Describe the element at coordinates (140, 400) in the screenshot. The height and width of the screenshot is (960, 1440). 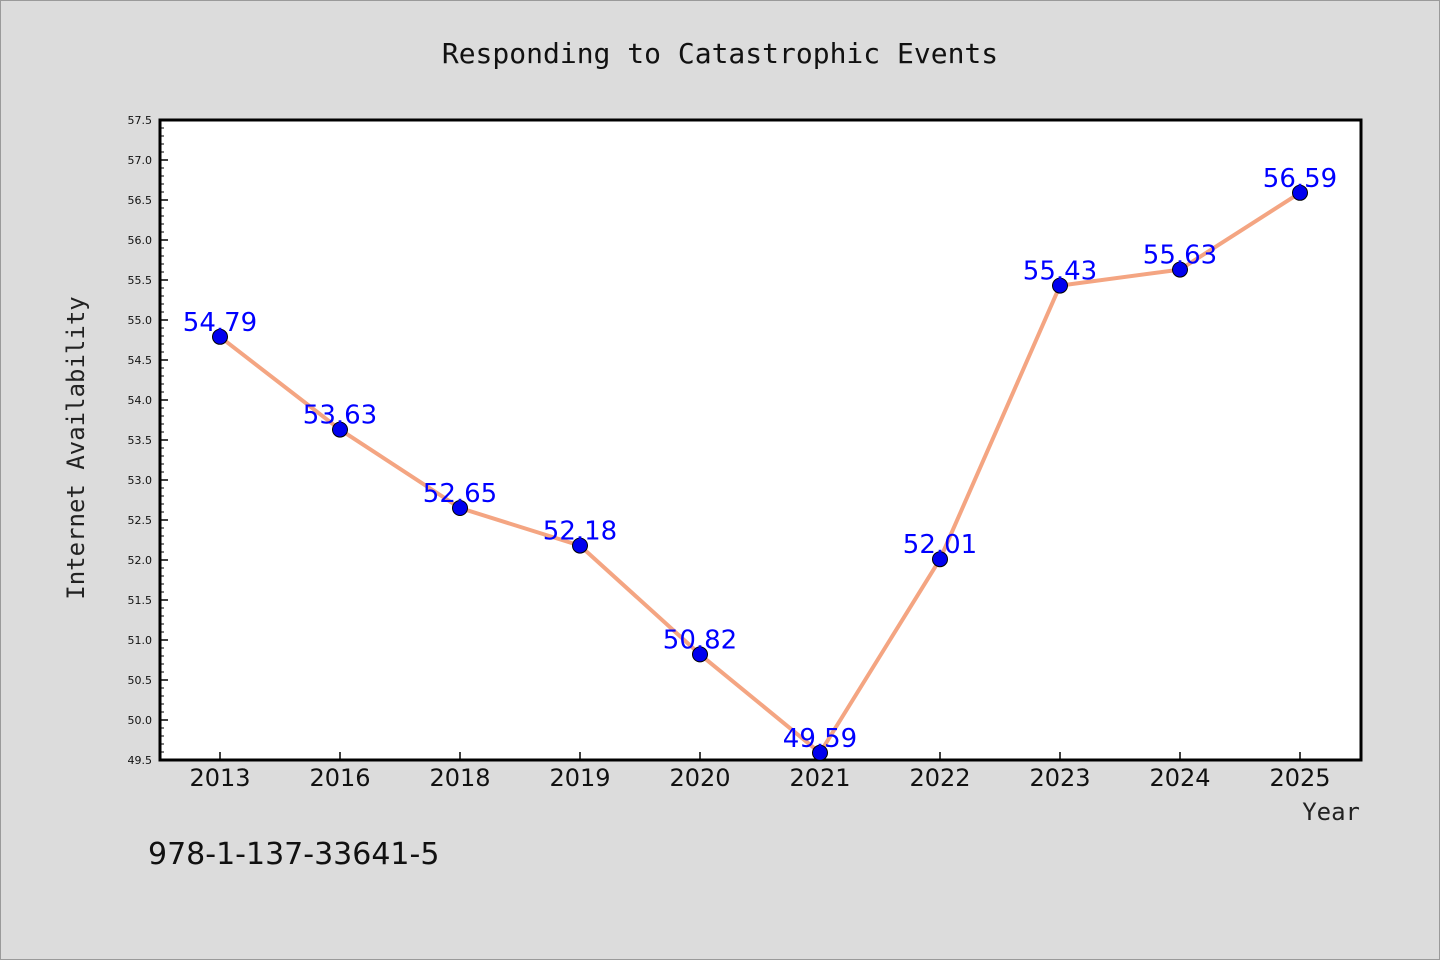
I see `y-tick-label: 54.0` at that location.